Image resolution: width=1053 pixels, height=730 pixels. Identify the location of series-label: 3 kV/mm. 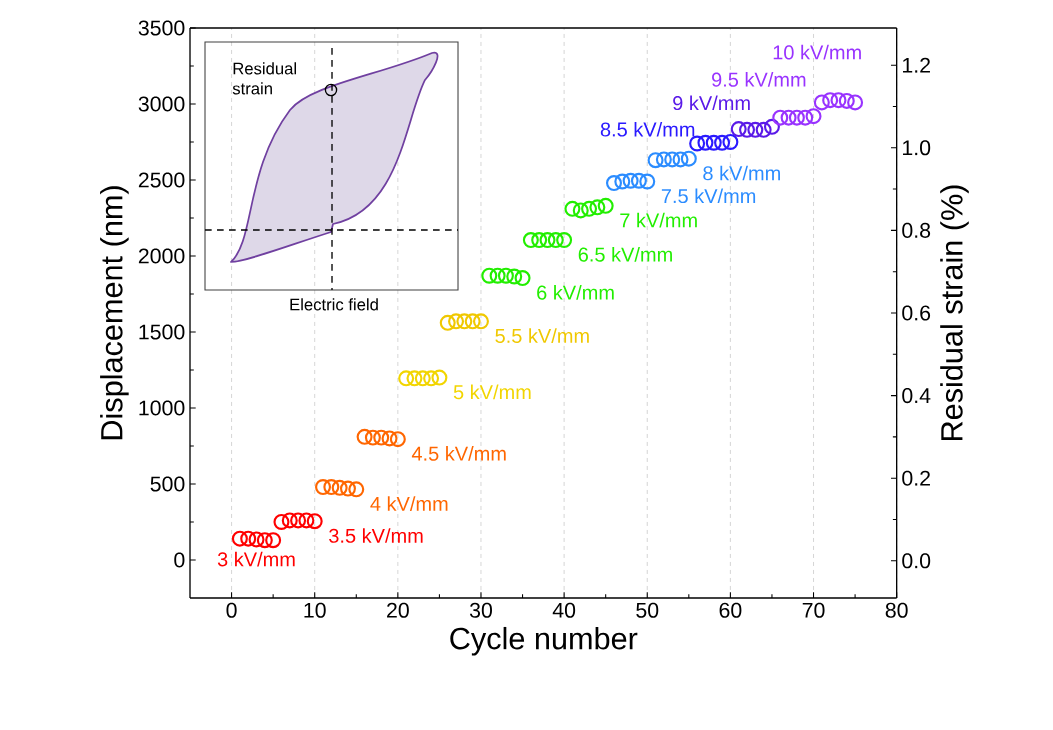
(256, 559).